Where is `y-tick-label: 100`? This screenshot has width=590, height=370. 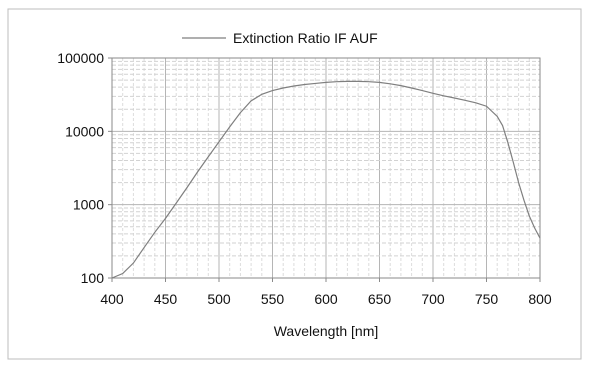
y-tick-label: 100 is located at coordinates (93, 278).